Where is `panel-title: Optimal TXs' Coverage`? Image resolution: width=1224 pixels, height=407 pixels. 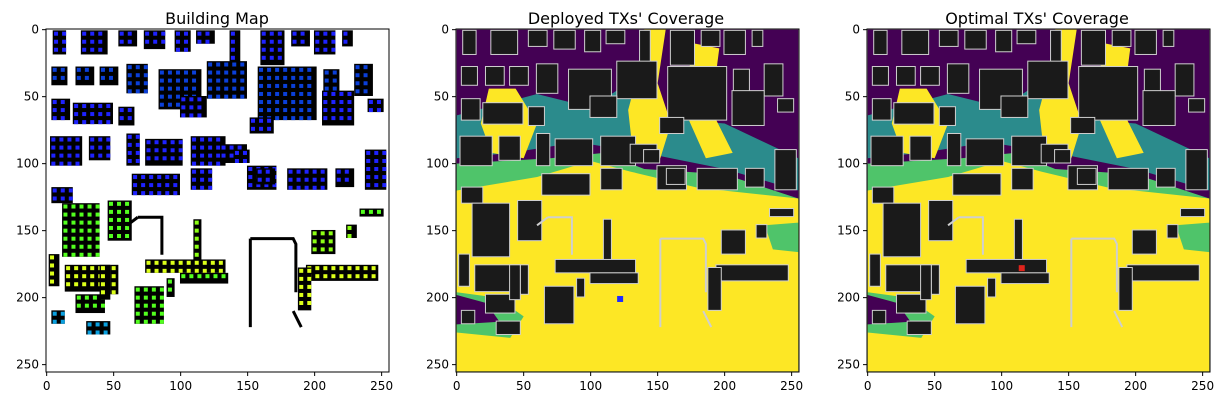 panel-title: Optimal TXs' Coverage is located at coordinates (1037, 18).